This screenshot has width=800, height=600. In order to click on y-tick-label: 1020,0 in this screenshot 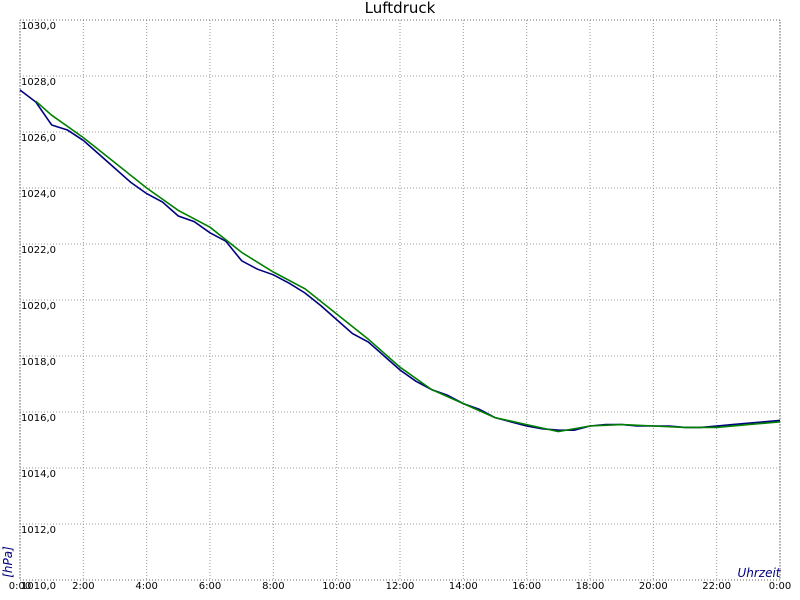, I will do `click(38, 306)`.